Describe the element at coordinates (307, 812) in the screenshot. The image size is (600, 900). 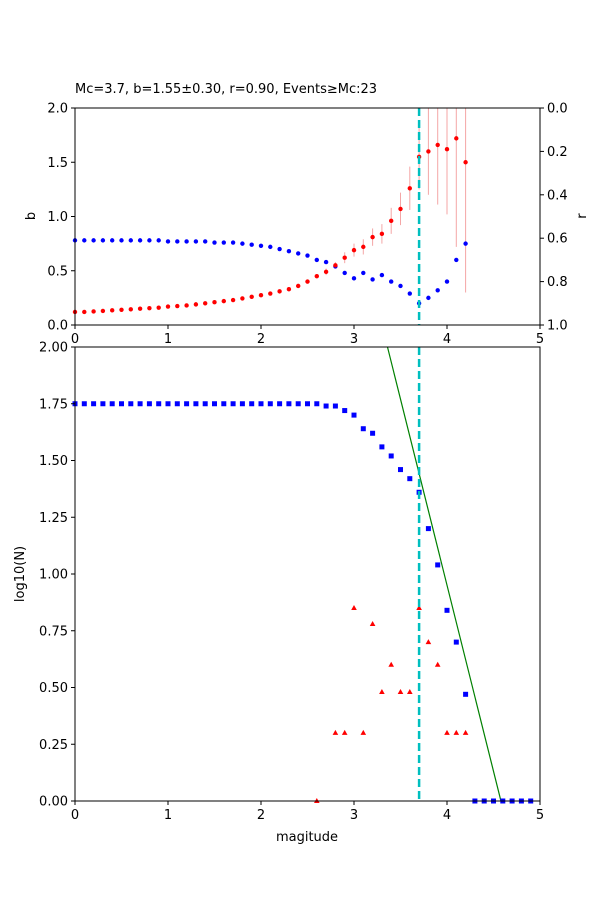
I see `bottom-x-axis: 0 1 2 3 4 5` at that location.